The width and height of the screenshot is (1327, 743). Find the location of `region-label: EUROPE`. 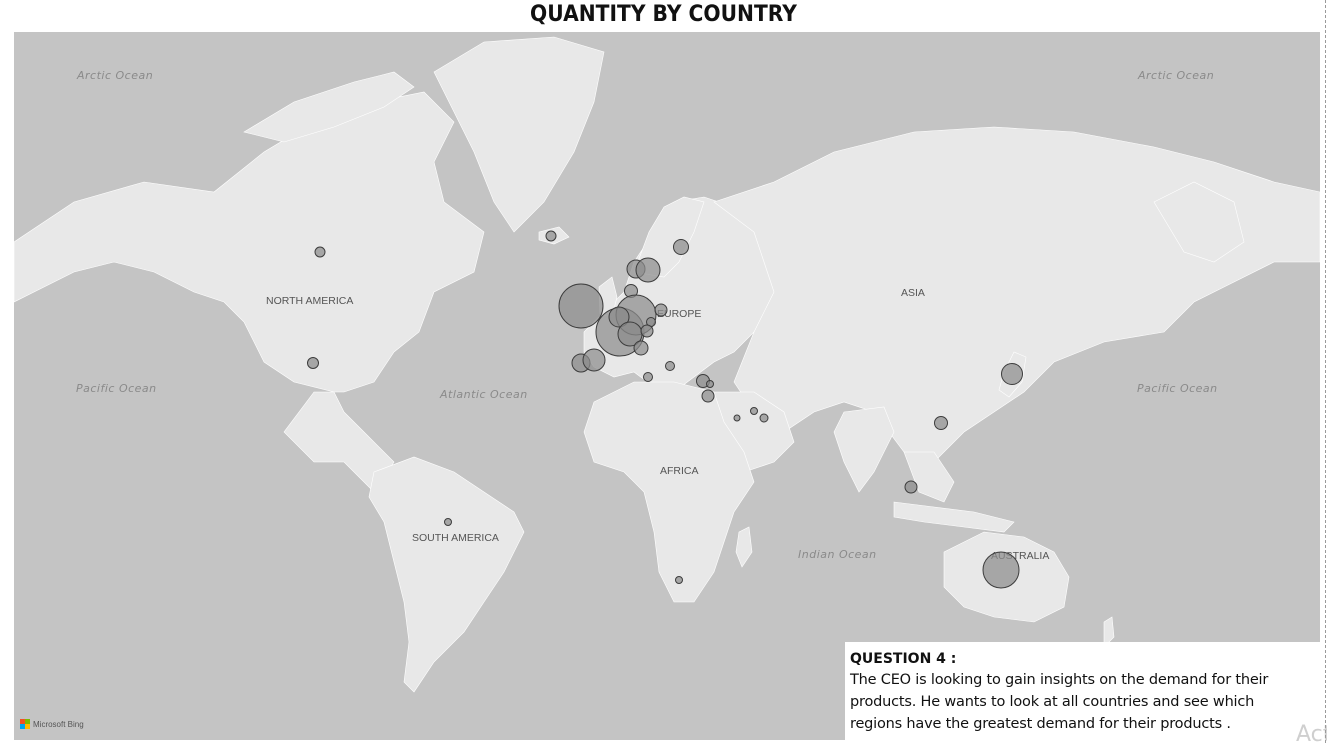

region-label: EUROPE is located at coordinates (679, 314).